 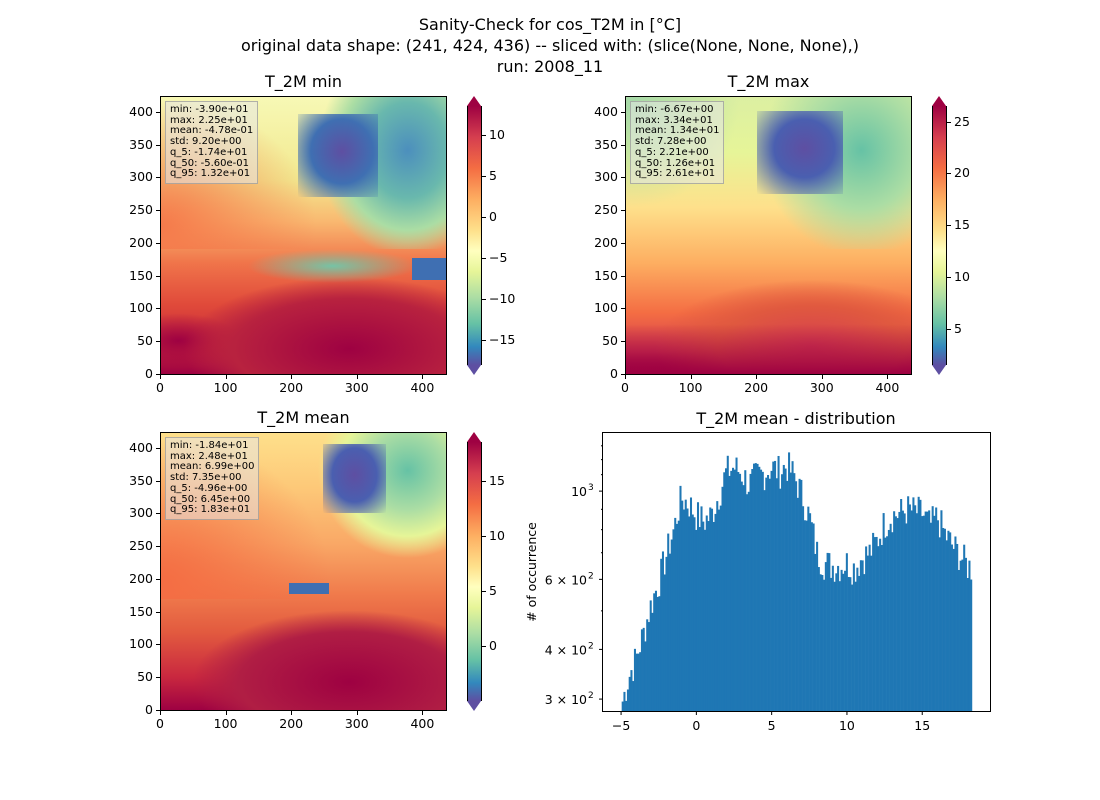 What do you see at coordinates (206, 478) in the screenshot?
I see `stat-line: std: 7.35e+00` at bounding box center [206, 478].